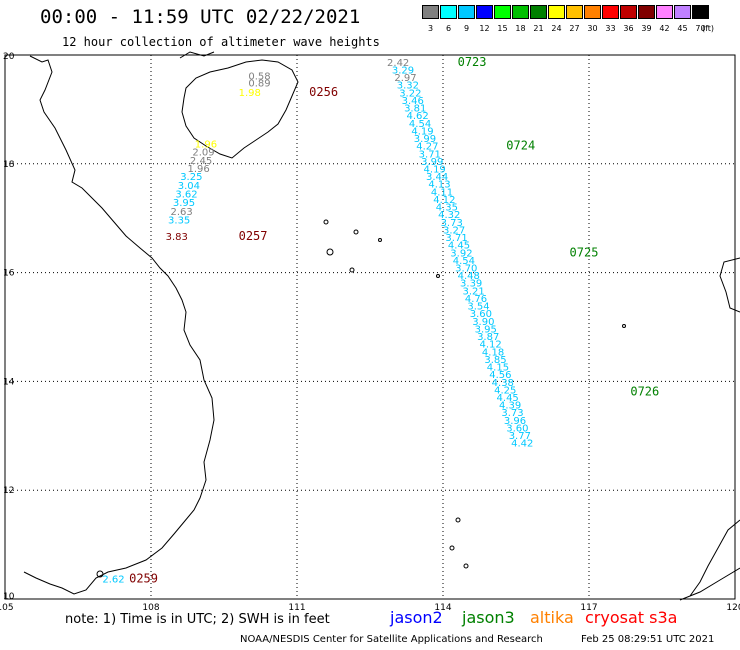  Describe the element at coordinates (556, 28) in the screenshot. I see `legend-label-24: 24` at that location.